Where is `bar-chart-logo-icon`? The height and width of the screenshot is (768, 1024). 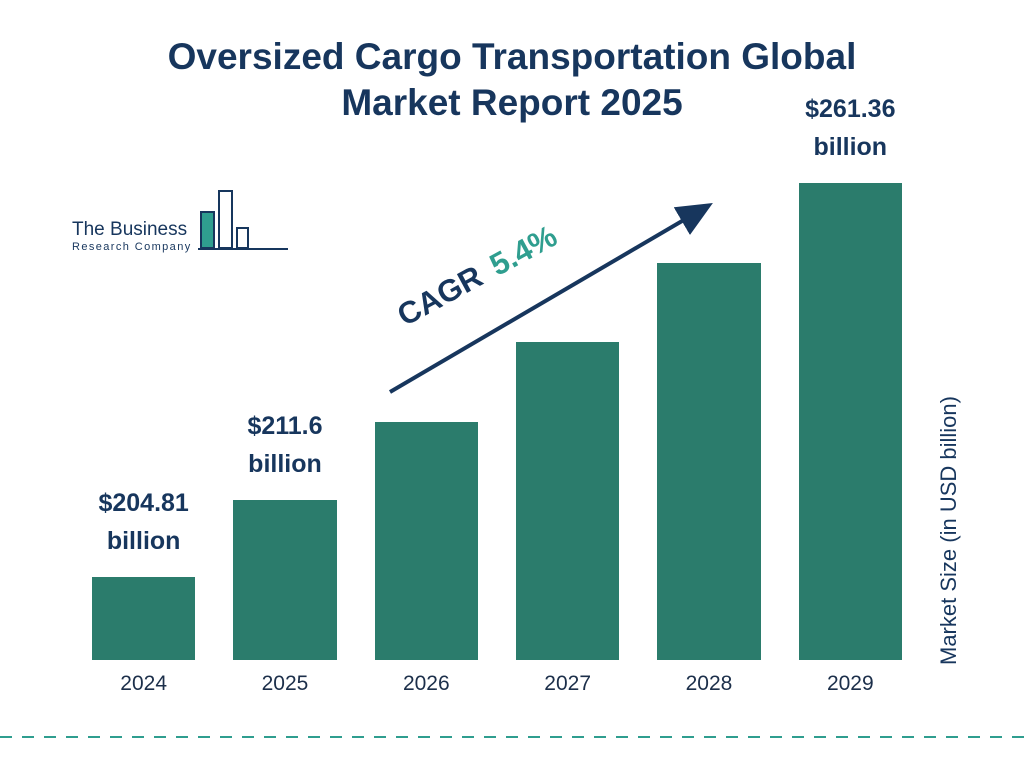 bar-chart-logo-icon is located at coordinates (243, 222).